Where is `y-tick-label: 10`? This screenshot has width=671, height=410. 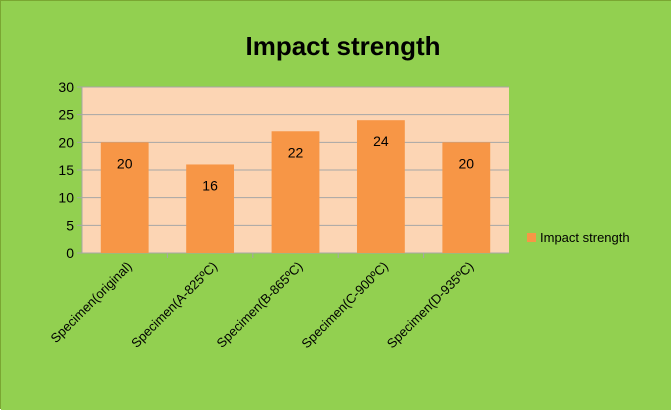 y-tick-label: 10 is located at coordinates (66, 198).